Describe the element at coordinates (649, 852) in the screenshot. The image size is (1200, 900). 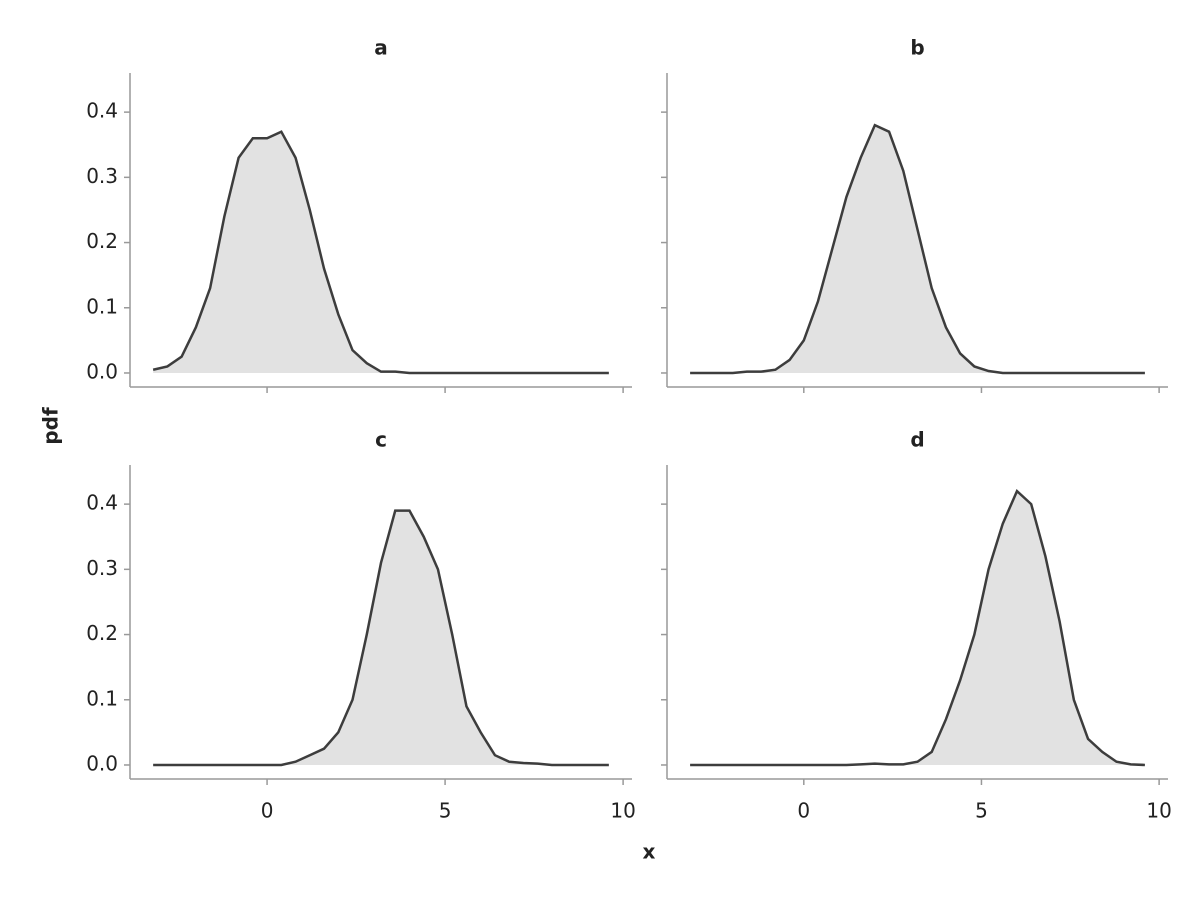
I see `x-axis-label: x` at that location.